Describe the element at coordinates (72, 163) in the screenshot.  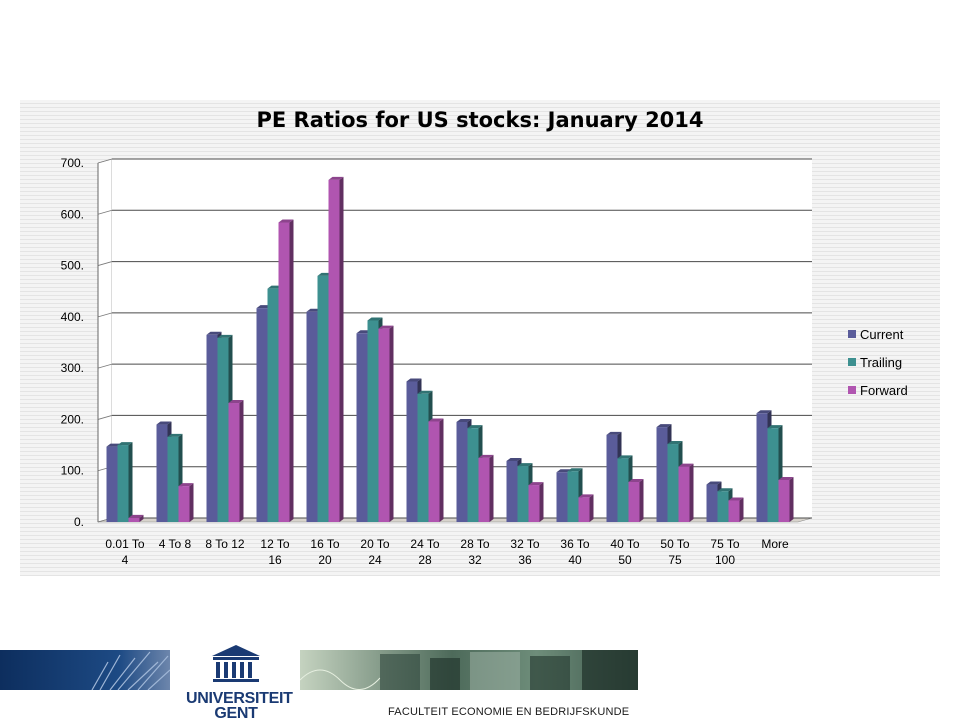
I see `y-tick-label: 700.` at that location.